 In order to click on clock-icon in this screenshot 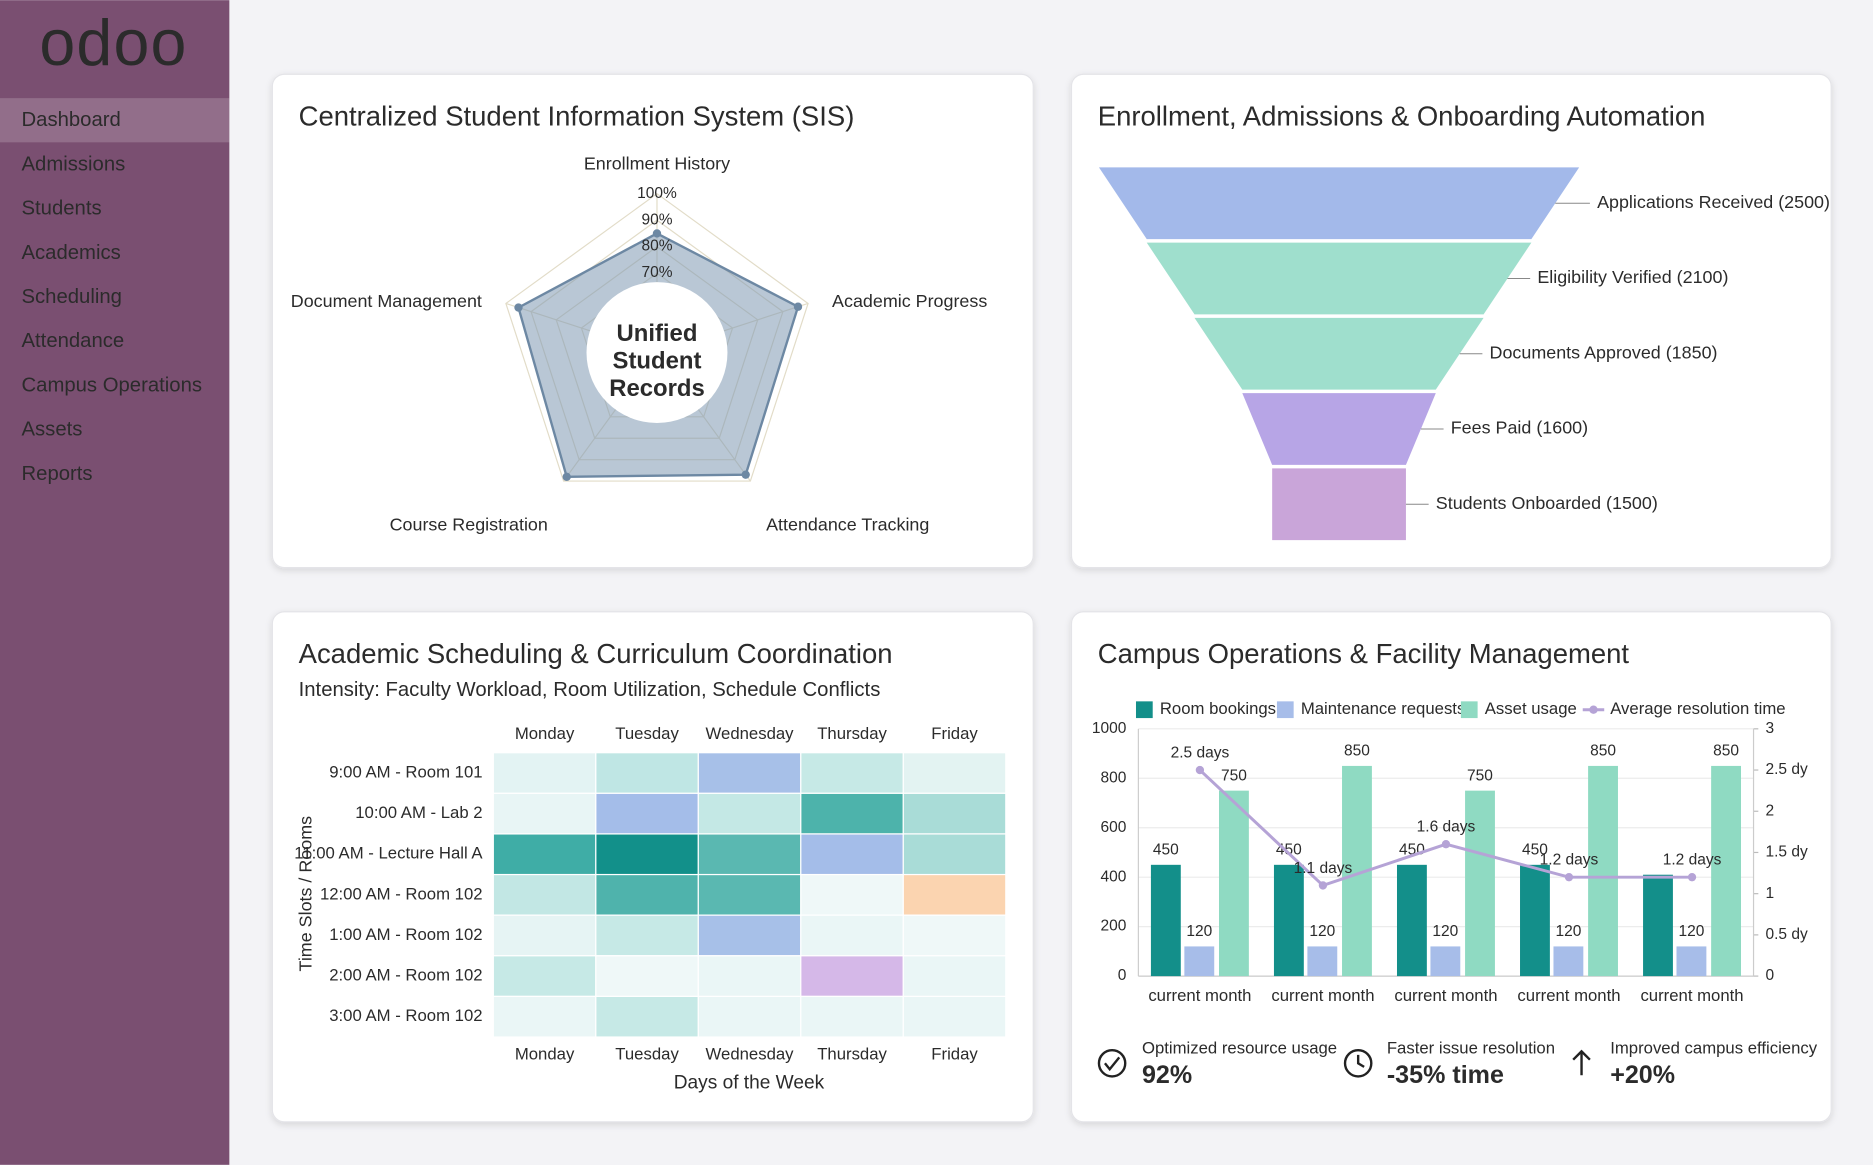, I will do `click(1358, 1063)`.